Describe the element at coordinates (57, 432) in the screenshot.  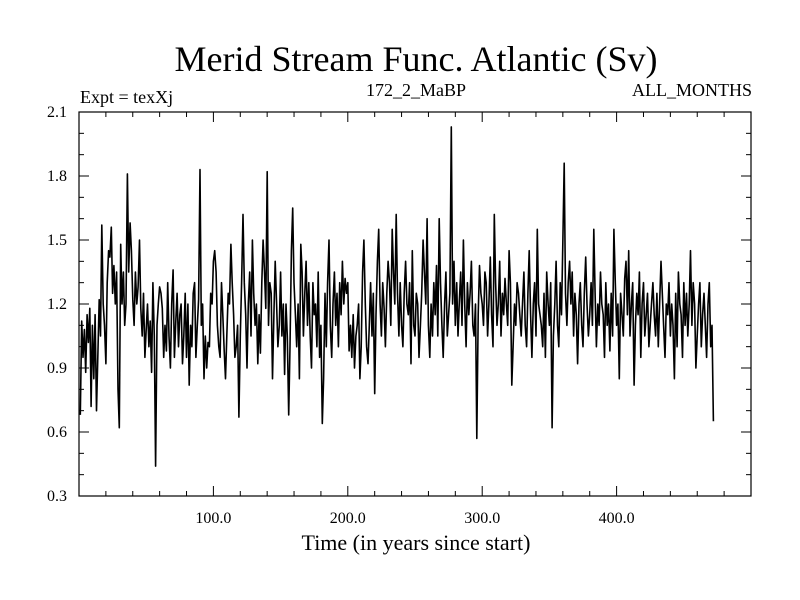
I see `y-tick-label: 0.6` at that location.